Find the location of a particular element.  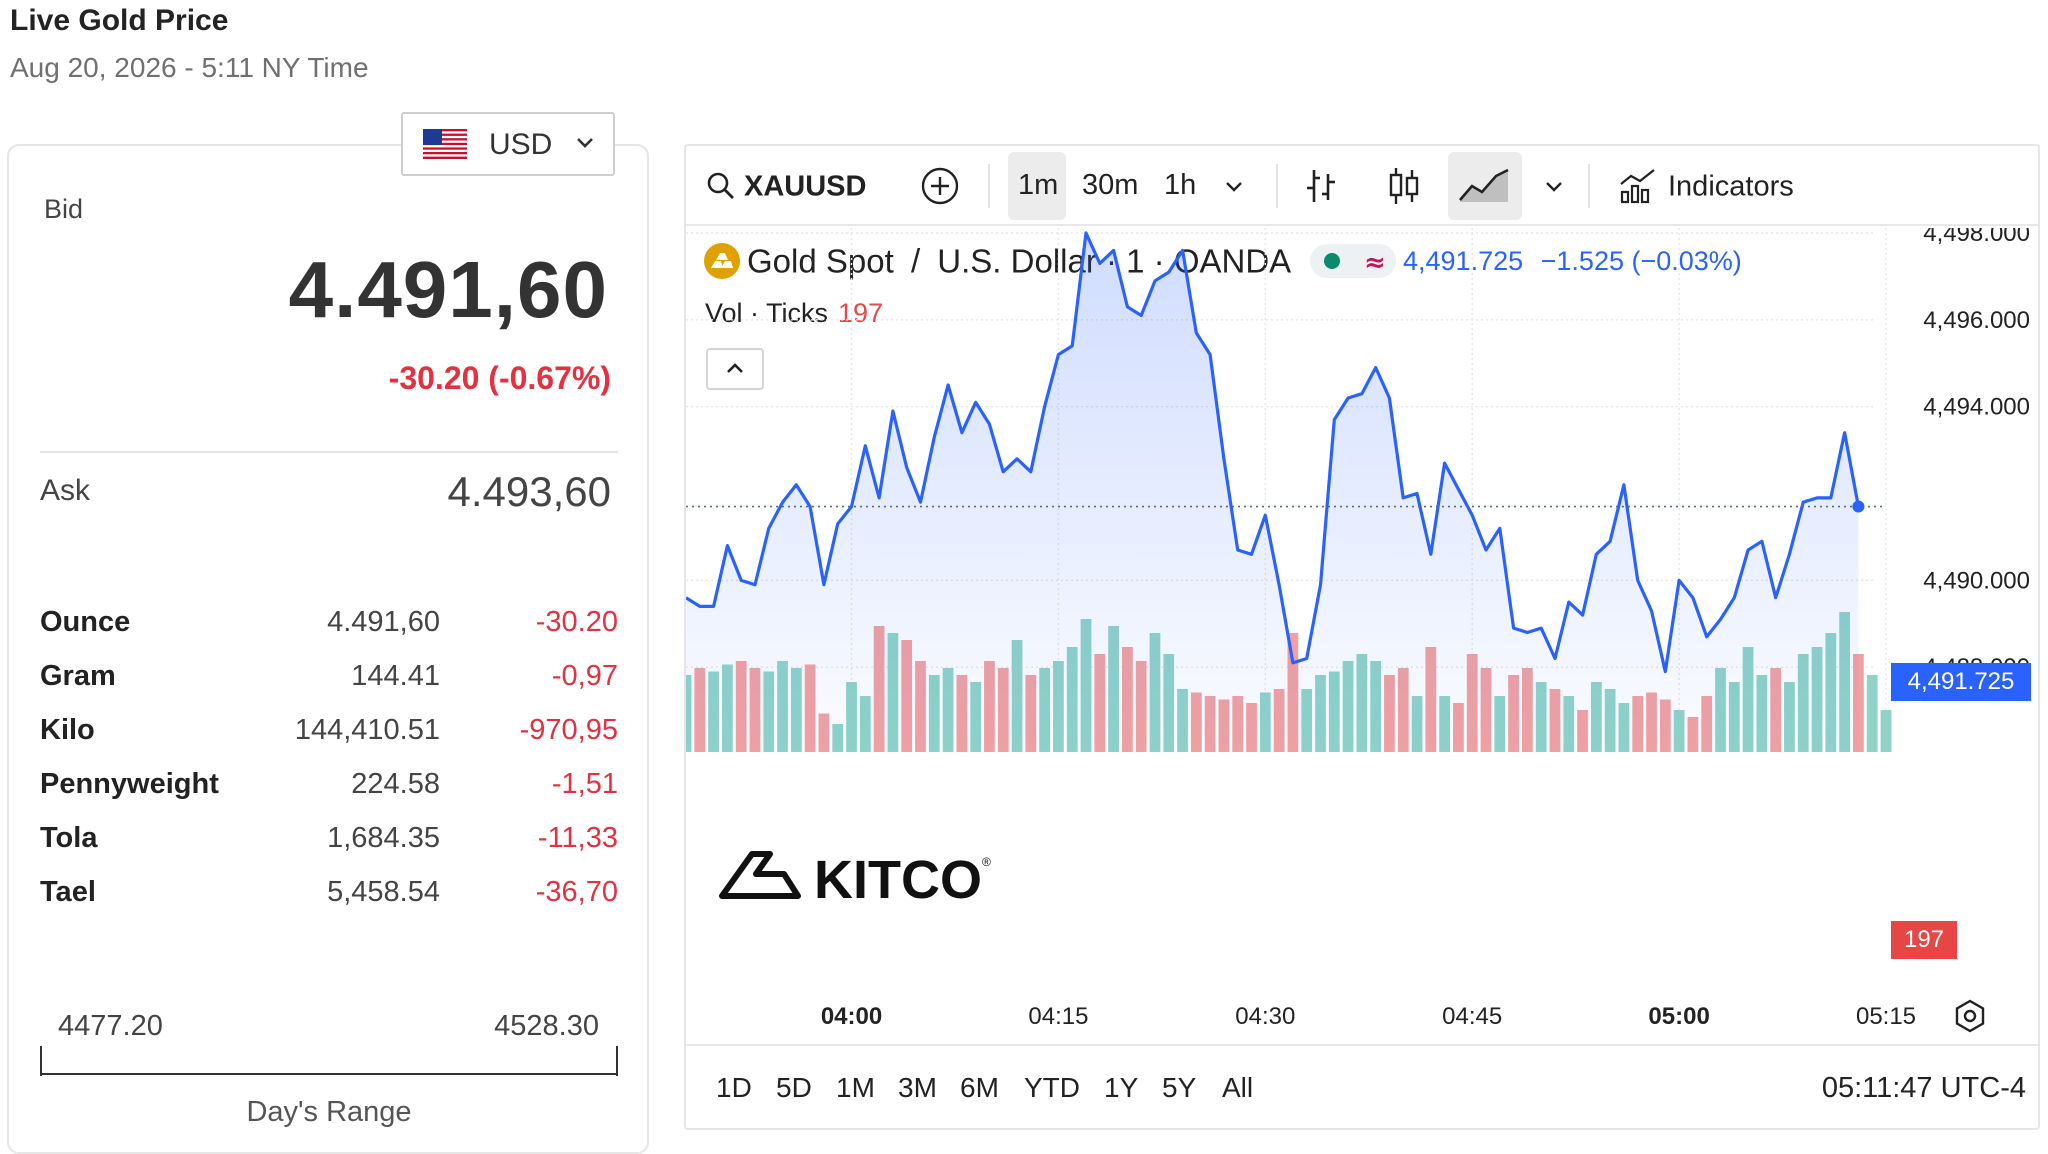

chart-settings-icon is located at coordinates (1970, 1016).